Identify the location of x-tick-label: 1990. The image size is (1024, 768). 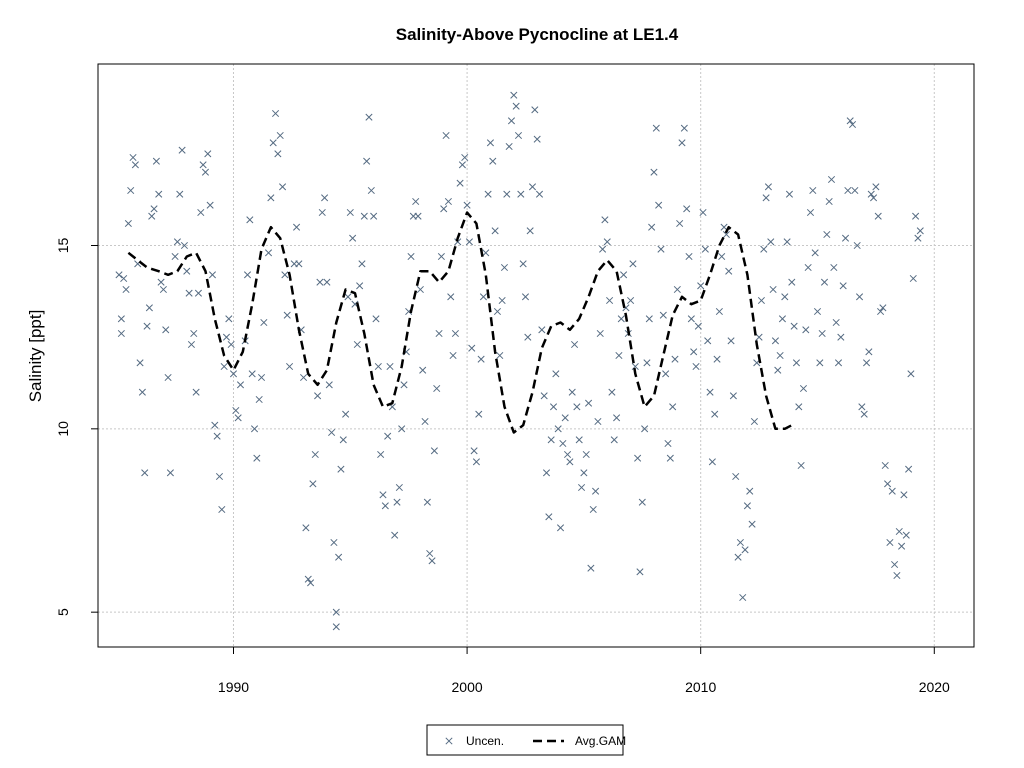
(233, 687).